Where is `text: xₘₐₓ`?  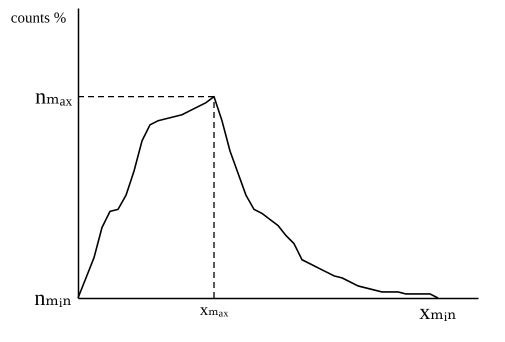
text: xₘₐₓ is located at coordinates (214, 309).